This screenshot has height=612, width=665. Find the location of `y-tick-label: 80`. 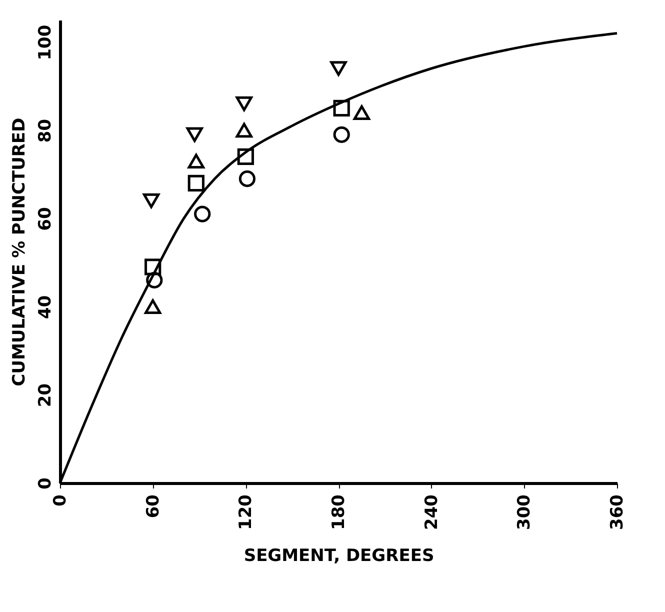

y-tick-label: 80 is located at coordinates (46, 130).